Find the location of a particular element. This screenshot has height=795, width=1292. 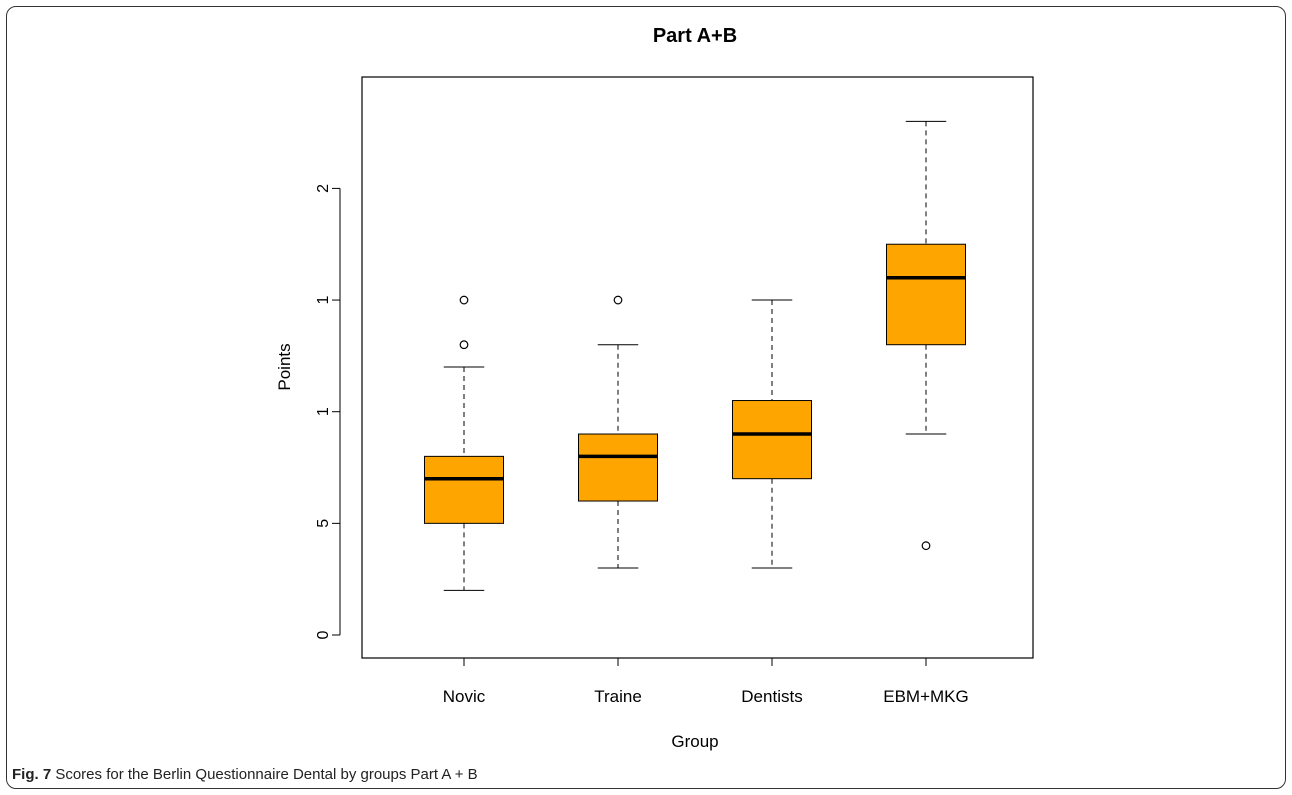

x-axis: Novic Traine Dentists EBM+MKG is located at coordinates (706, 681).